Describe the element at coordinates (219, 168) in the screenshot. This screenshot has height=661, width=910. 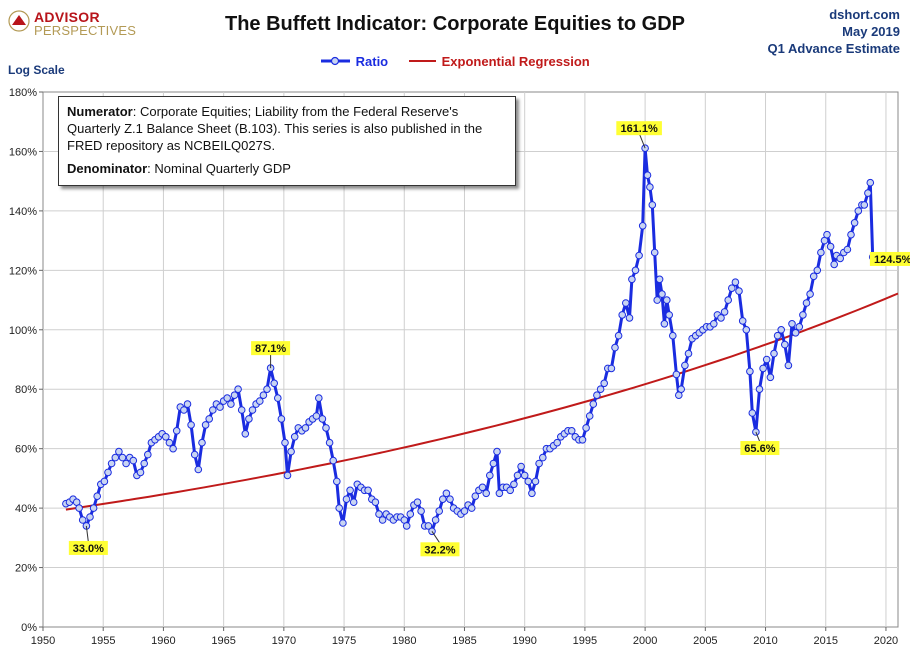
I see `note-denominator-text: : Nominal Quarterly GDP` at that location.